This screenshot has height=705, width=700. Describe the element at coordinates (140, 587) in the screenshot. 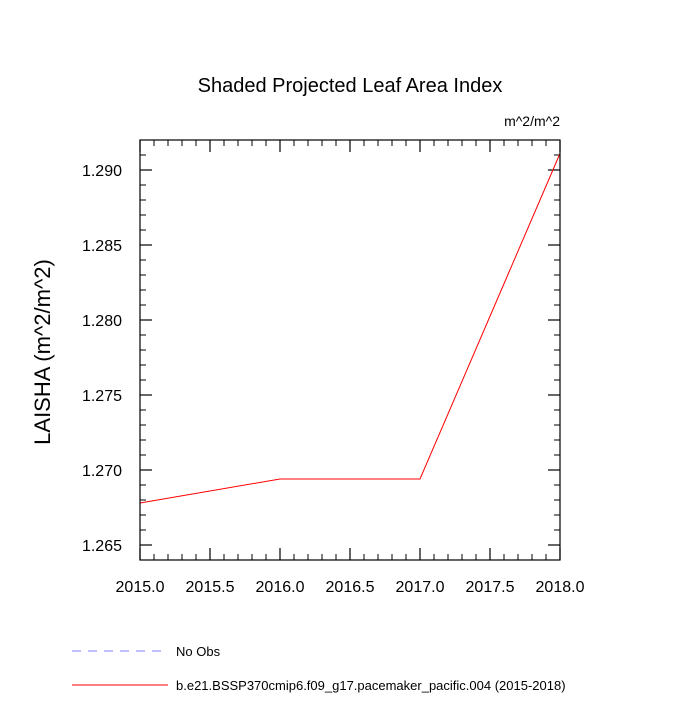

I see `x-tick-label: 2015.0` at that location.